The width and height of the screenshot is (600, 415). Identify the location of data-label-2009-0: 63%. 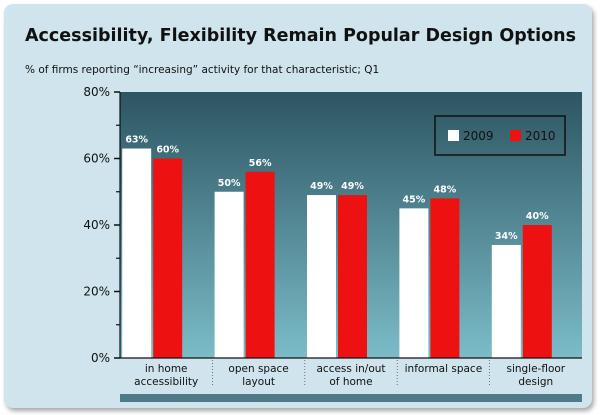
(136, 140).